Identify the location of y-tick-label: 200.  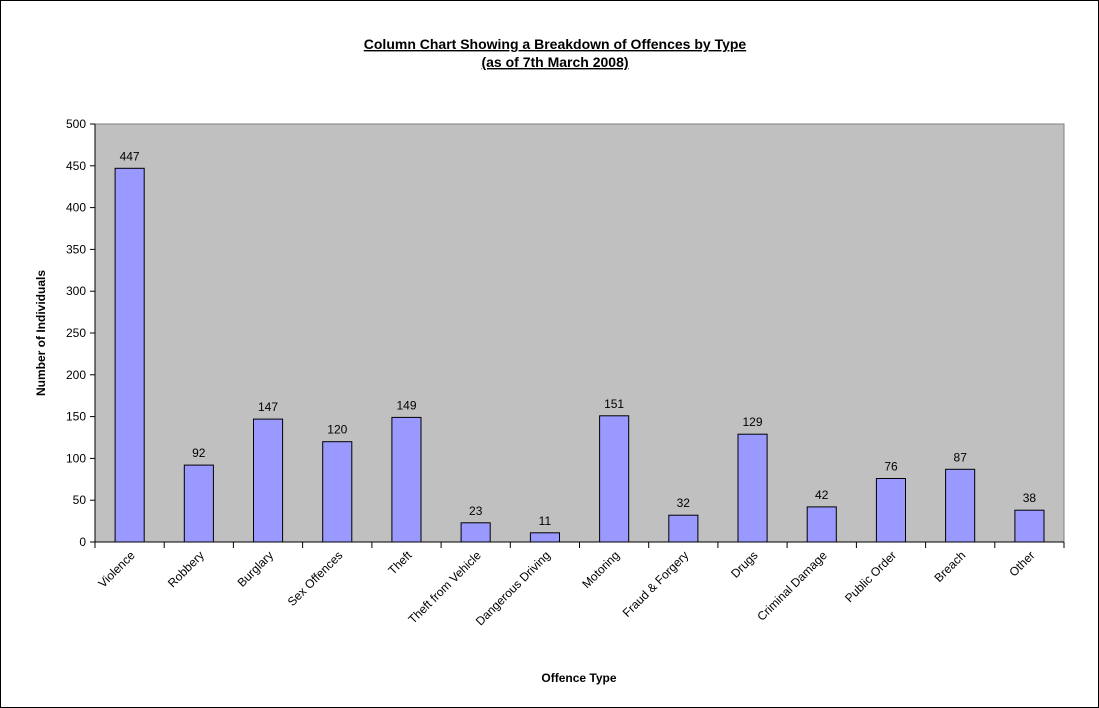
(76, 375).